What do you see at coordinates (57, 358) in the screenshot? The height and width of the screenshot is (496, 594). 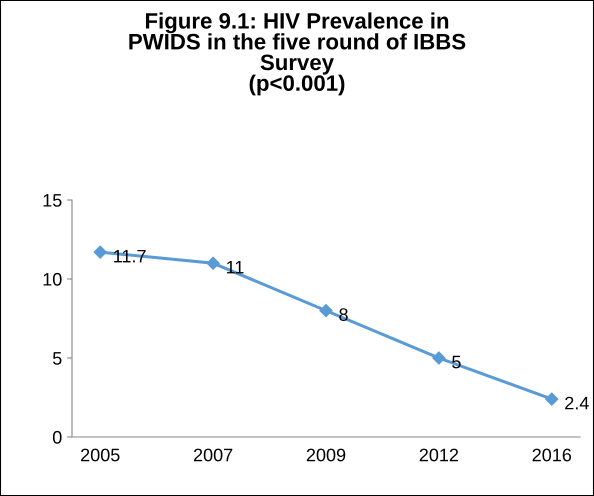 I see `y-tick-label: 5` at bounding box center [57, 358].